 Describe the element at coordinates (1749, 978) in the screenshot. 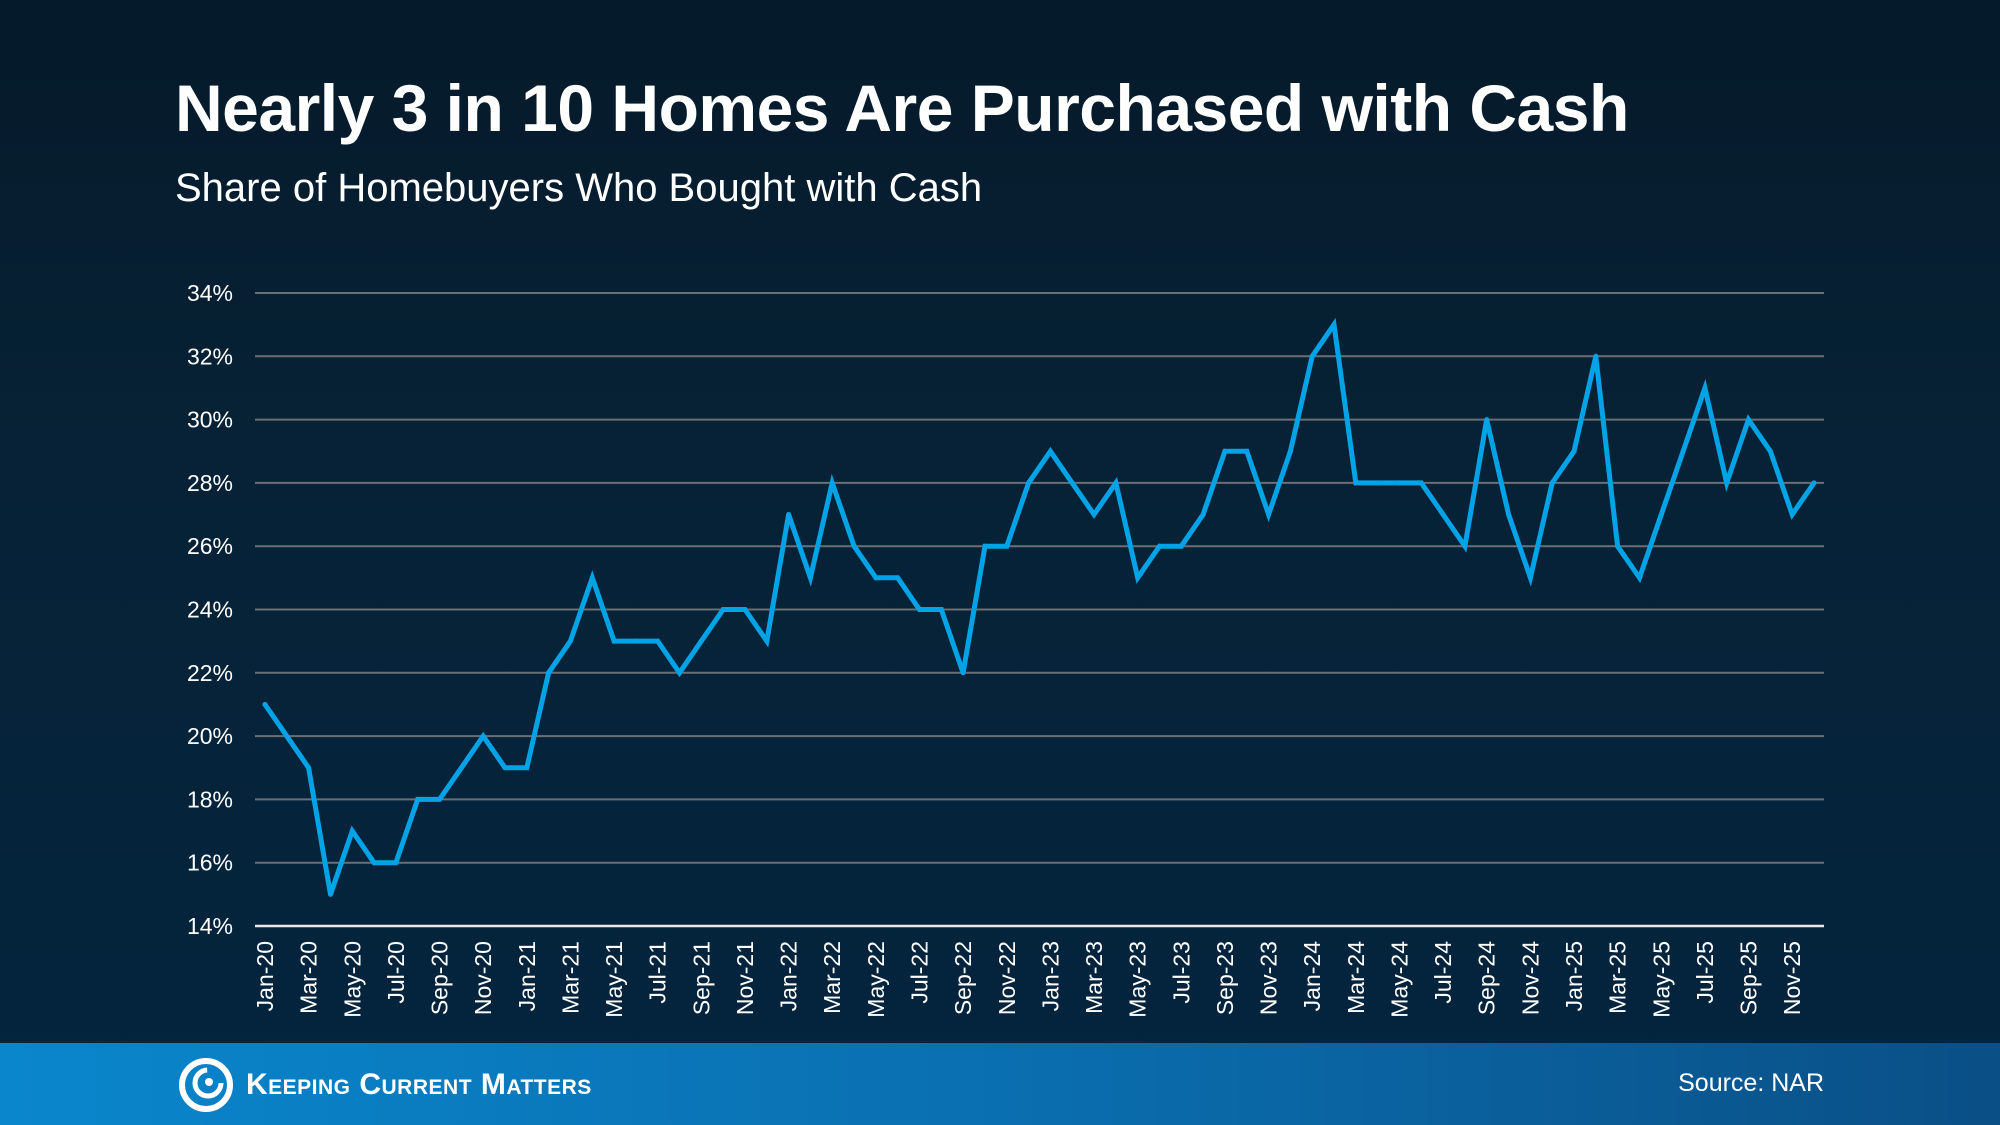

I see `x-tick-label: Sep-25` at that location.